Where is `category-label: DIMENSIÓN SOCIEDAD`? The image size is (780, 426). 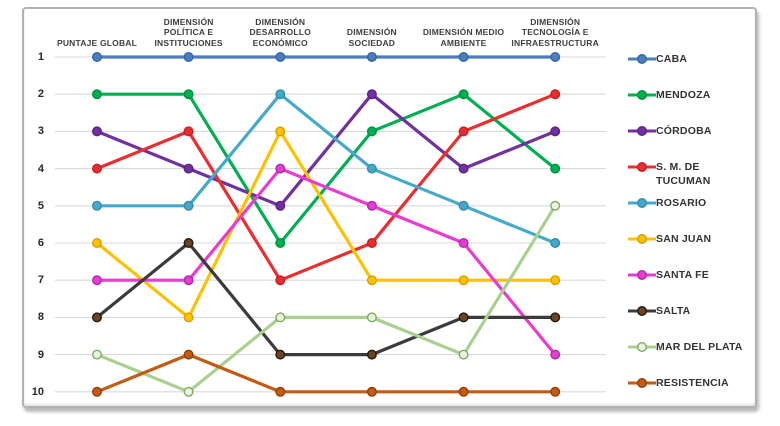
category-label: DIMENSIÓN SOCIEDAD is located at coordinates (371, 37).